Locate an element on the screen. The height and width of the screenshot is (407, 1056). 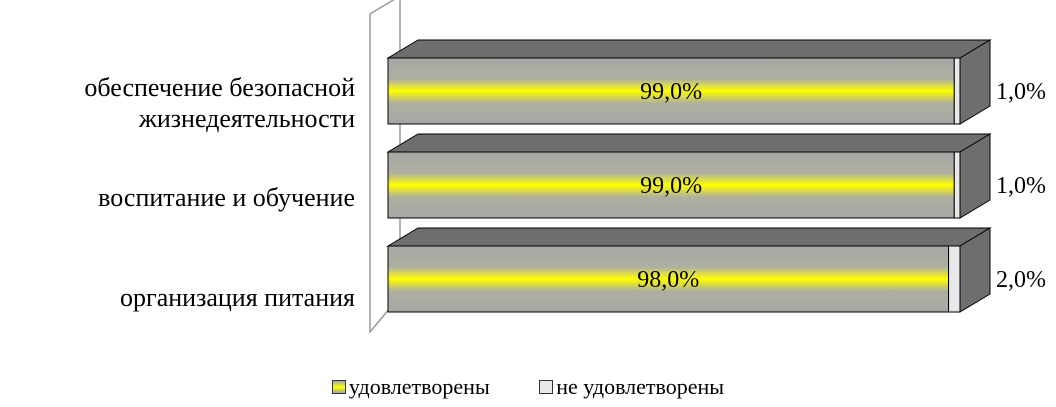
legend: удовлетворены не удовлетворены is located at coordinates (528, 387).